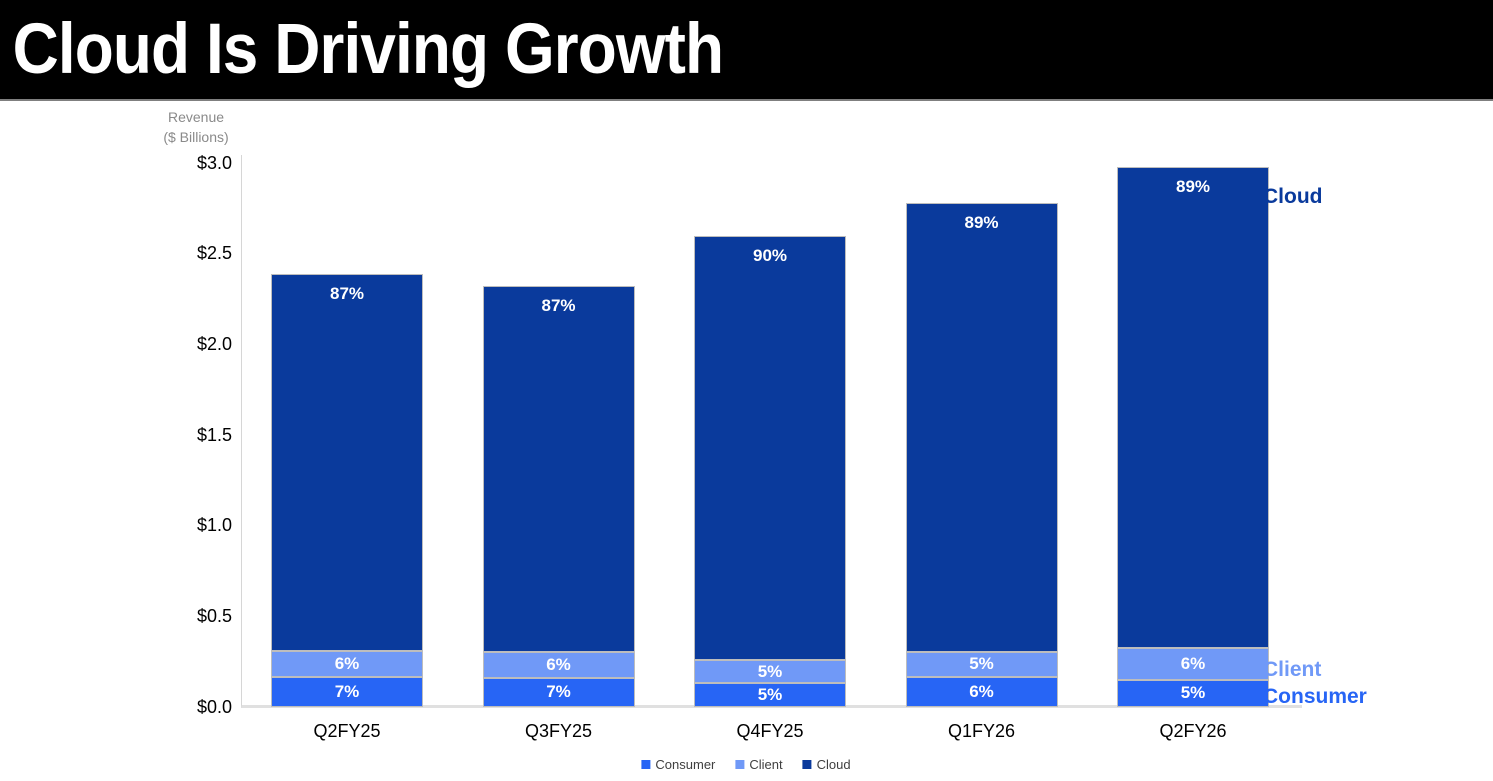  Describe the element at coordinates (214, 615) in the screenshot. I see `y-tick-0.5: $0.5` at that location.